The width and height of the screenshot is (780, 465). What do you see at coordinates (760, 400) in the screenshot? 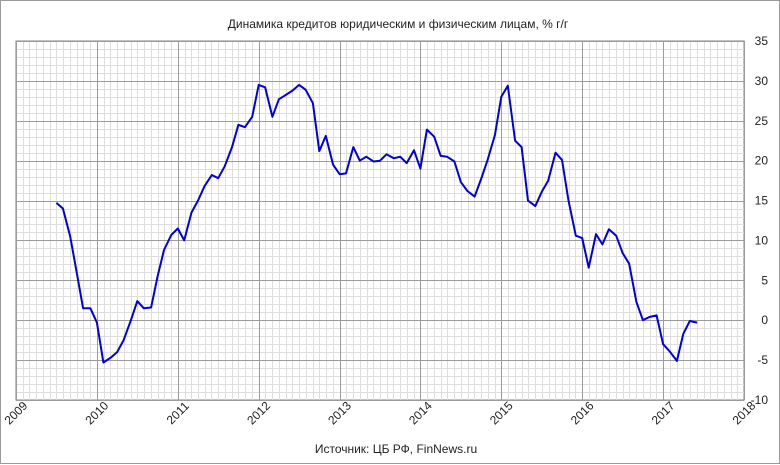
I see `y-tick-label: -10` at bounding box center [760, 400].